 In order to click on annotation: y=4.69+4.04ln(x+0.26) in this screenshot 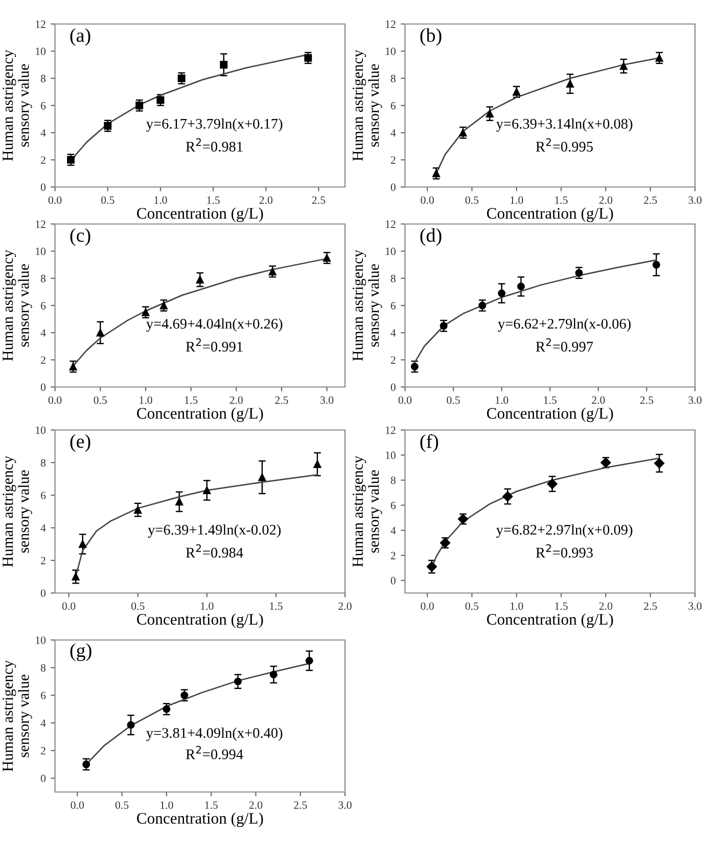, I will do `click(214, 325)`.